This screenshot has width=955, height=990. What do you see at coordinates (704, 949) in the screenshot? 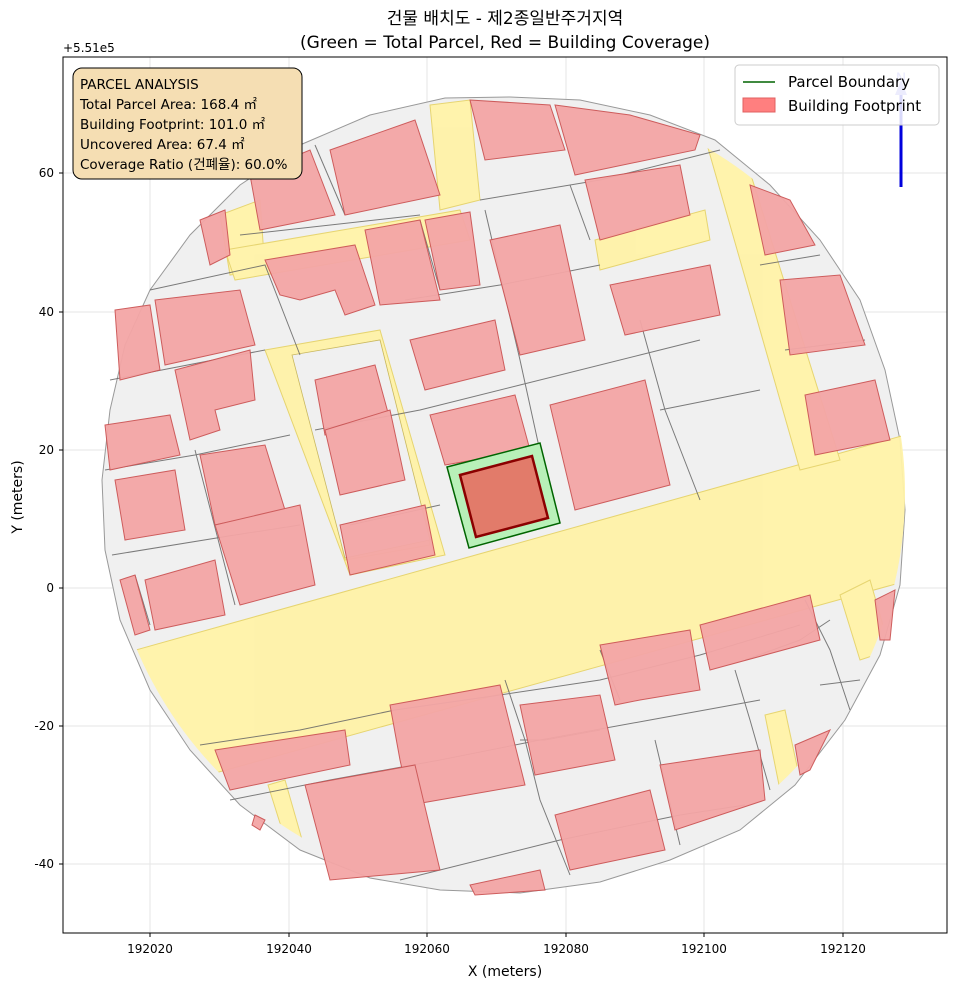
I see `x-tick-label: 192100` at bounding box center [704, 949].